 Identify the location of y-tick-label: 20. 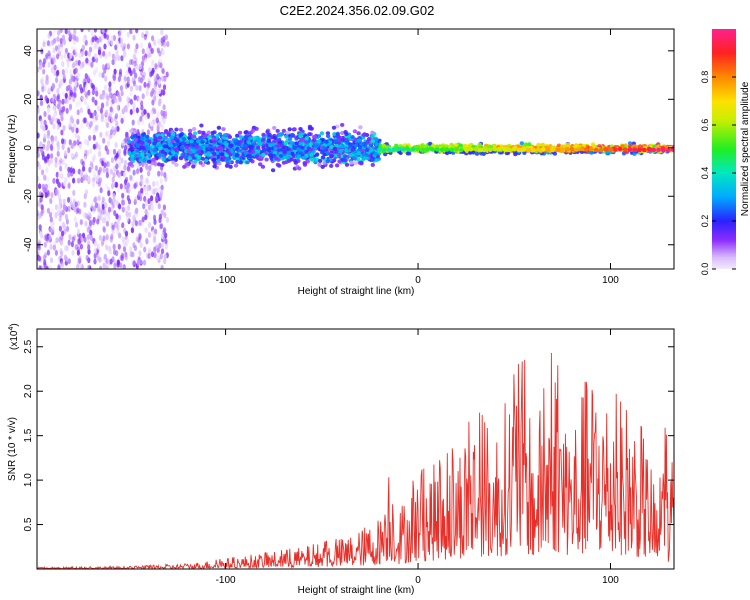
(28, 99).